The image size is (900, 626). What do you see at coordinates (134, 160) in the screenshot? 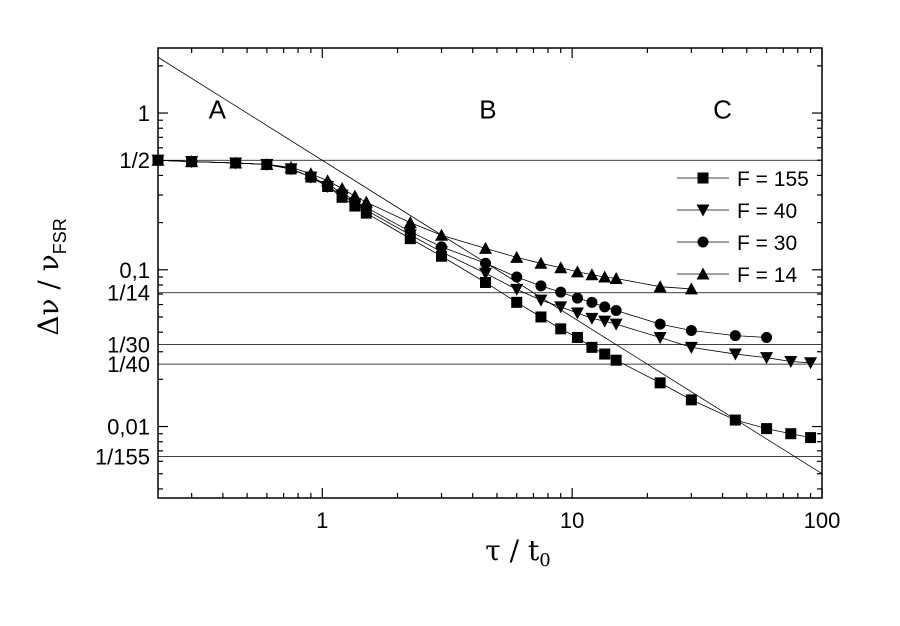
I see `y-tick-label: 1/2` at bounding box center [134, 160].